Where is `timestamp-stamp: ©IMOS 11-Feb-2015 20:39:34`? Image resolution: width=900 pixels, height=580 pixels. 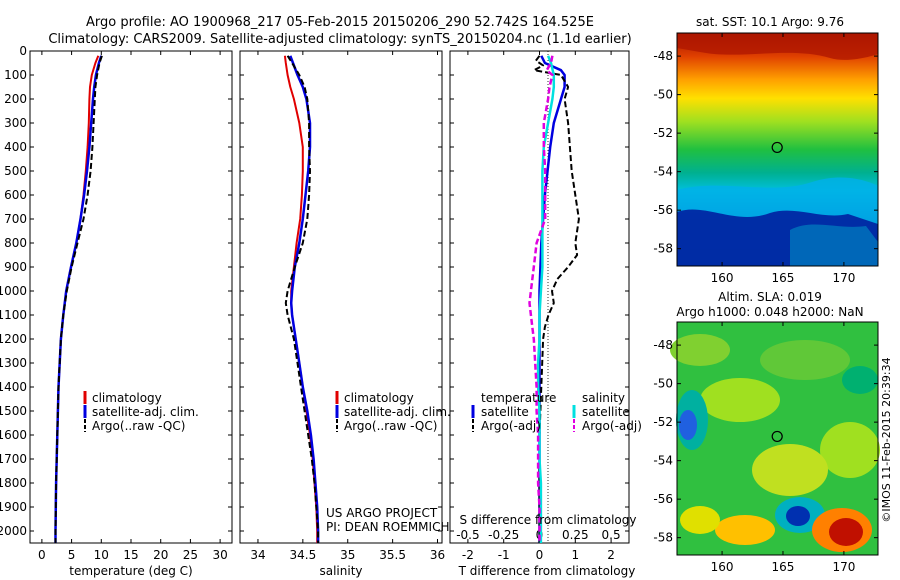 timestamp-stamp: ©IMOS 11-Feb-2015 20:39:34 is located at coordinates (886, 439).